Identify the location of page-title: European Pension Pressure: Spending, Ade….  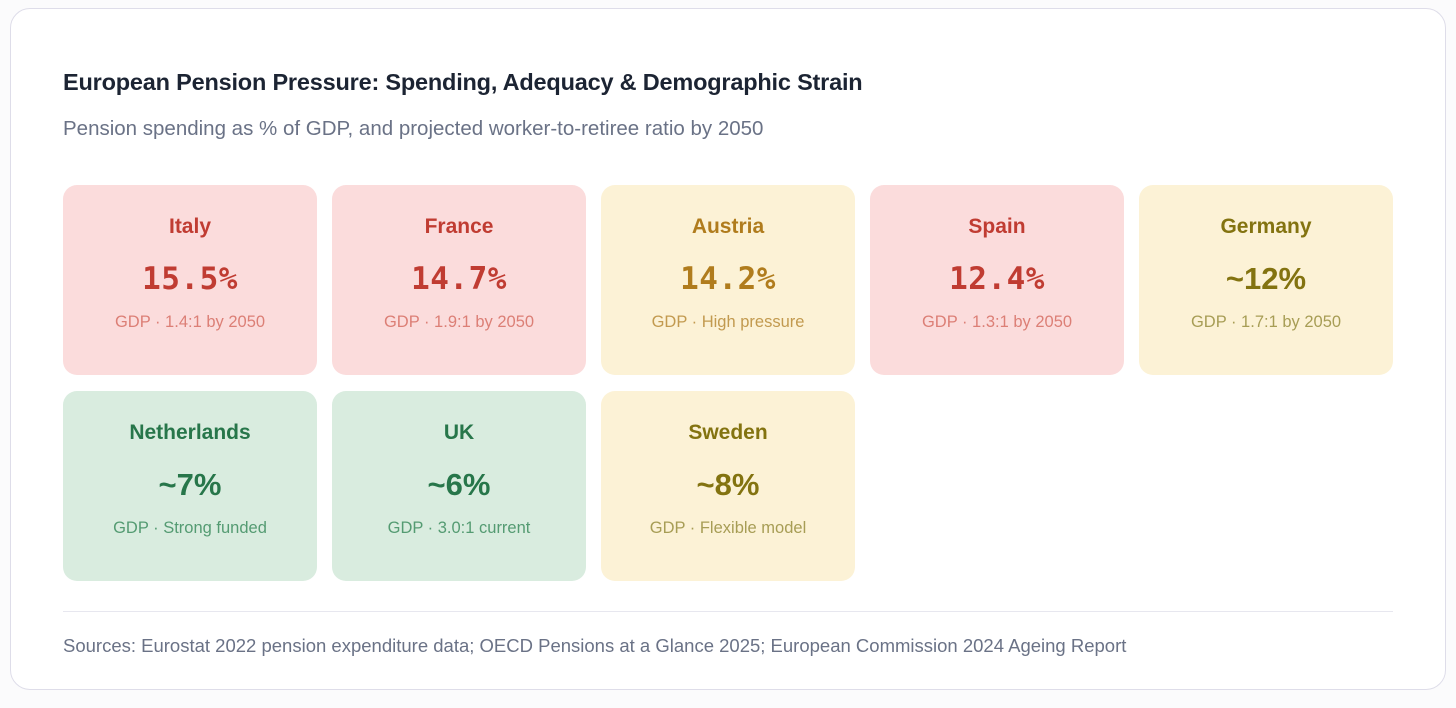
(463, 82).